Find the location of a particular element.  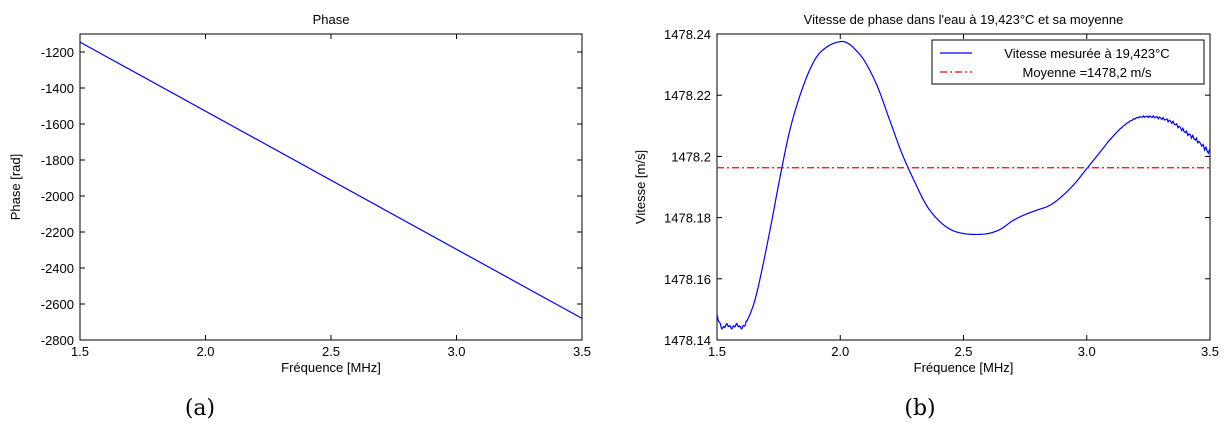

y-tick-label: -2800 is located at coordinates (57, 340).